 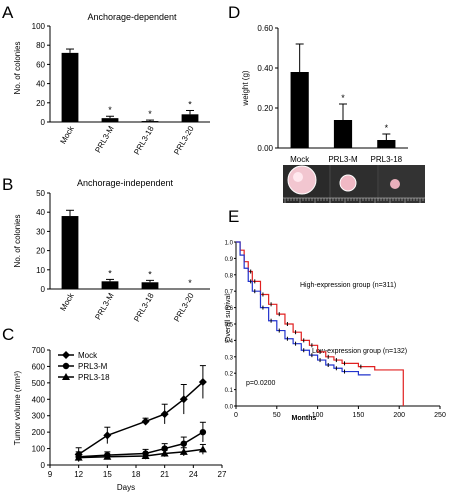 I want to click on panel-b-ytick-label: 50, so click(x=40, y=193).